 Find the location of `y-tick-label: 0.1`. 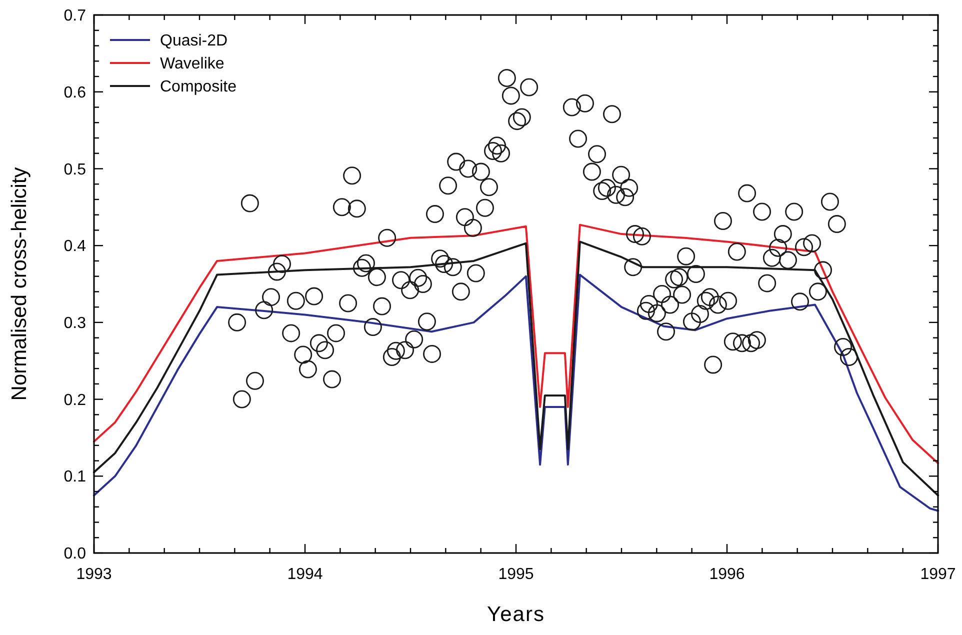

y-tick-label: 0.1 is located at coordinates (75, 477).